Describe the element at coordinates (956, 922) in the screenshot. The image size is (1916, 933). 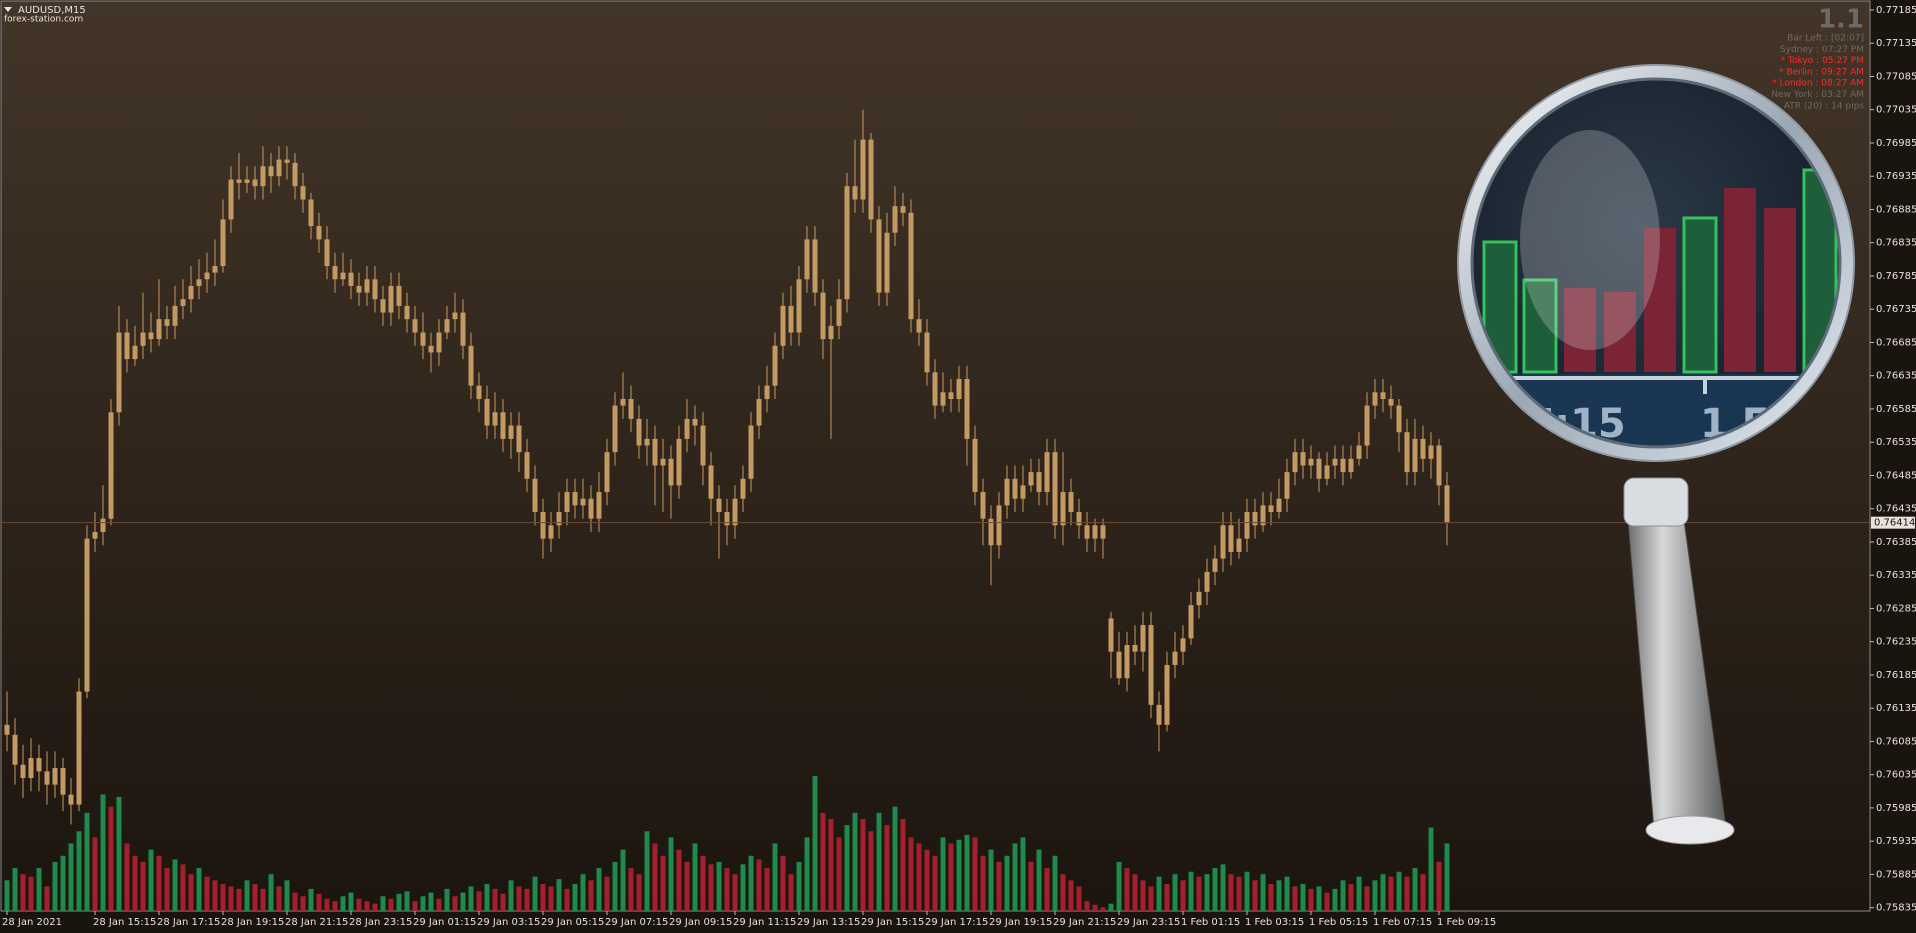
I see `x-tick-label: 29 Jan 17:15` at that location.